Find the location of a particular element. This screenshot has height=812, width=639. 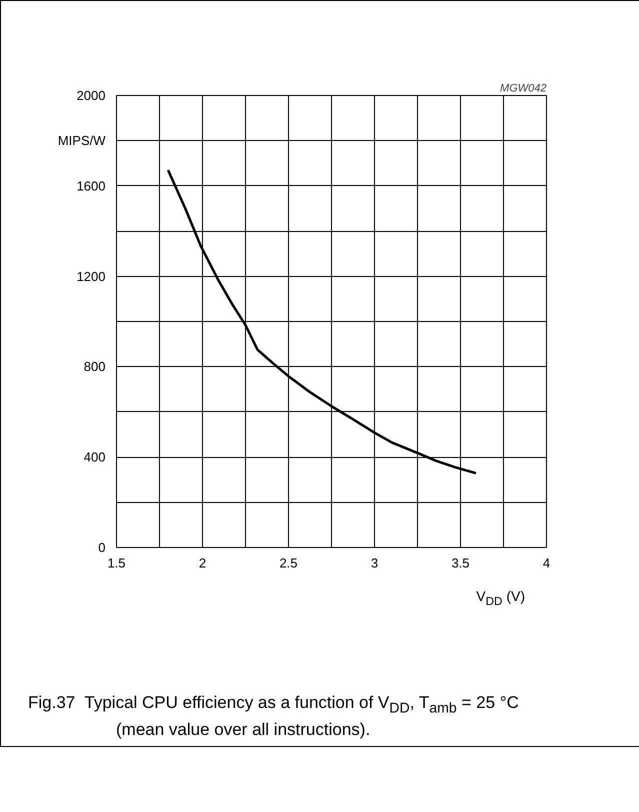

y-tick-label: 0 is located at coordinates (102, 547).